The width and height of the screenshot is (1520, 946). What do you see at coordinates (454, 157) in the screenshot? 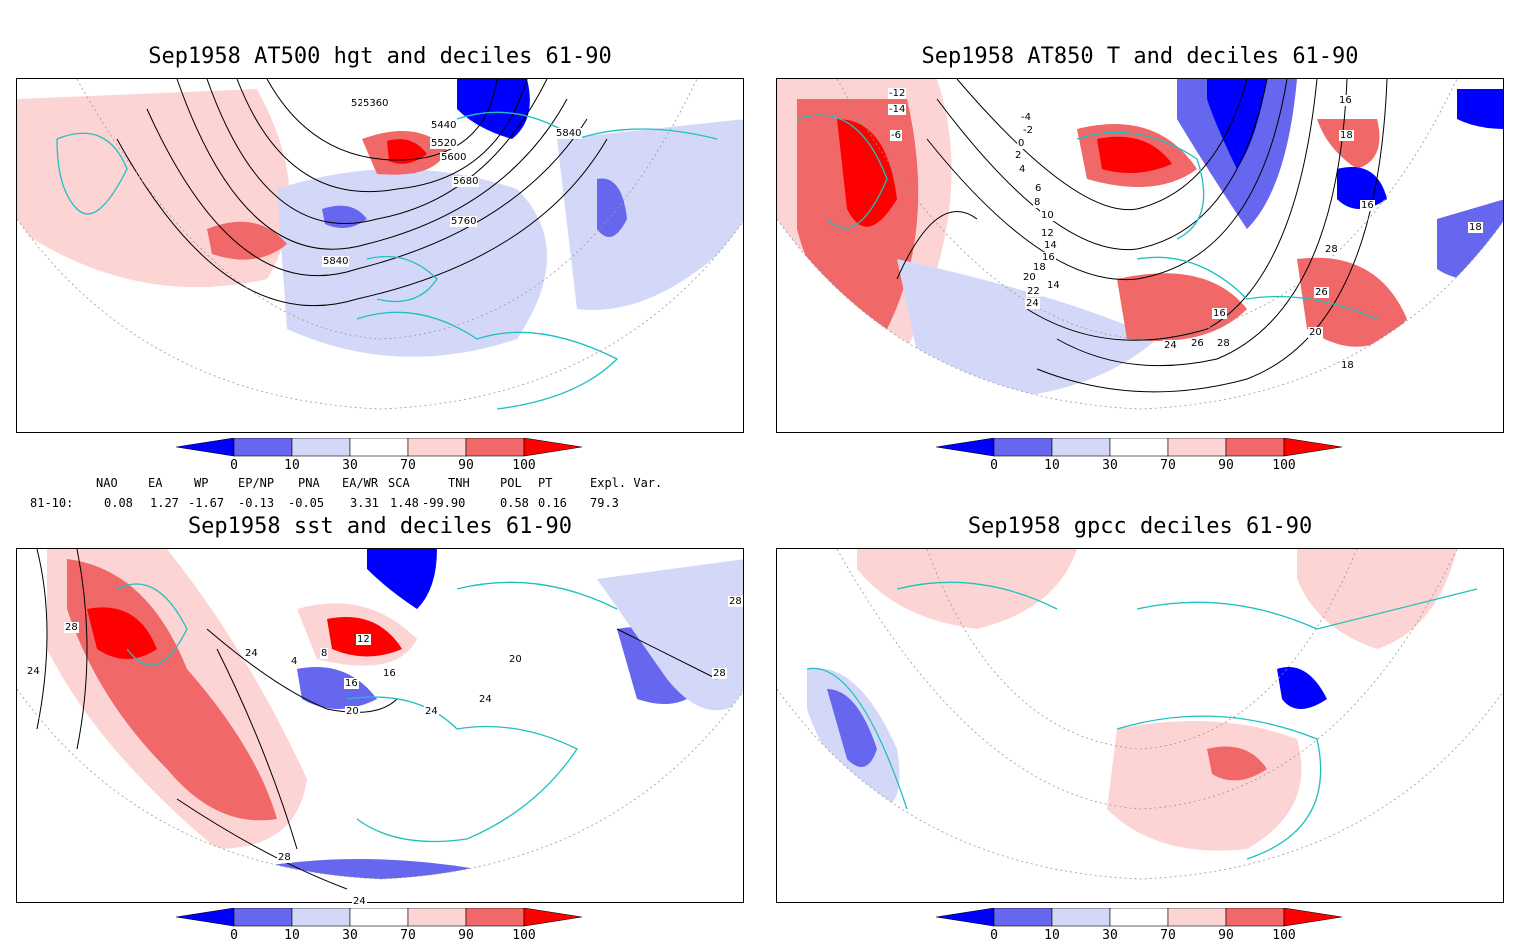
I see `contour-label: 5600` at bounding box center [454, 157].